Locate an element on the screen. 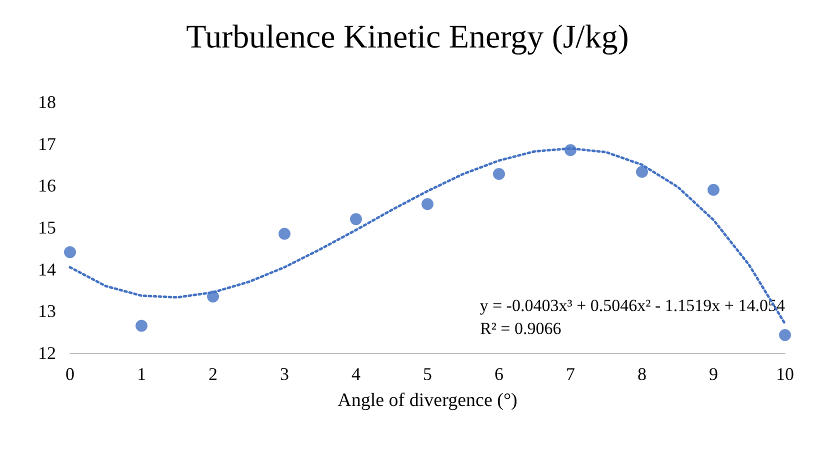 This screenshot has height=459, width=815. y-tick-label: 16 is located at coordinates (47, 186).